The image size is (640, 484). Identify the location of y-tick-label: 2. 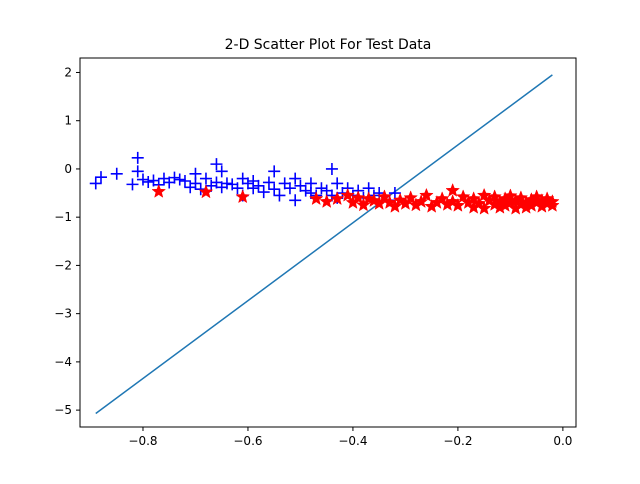
(68, 72).